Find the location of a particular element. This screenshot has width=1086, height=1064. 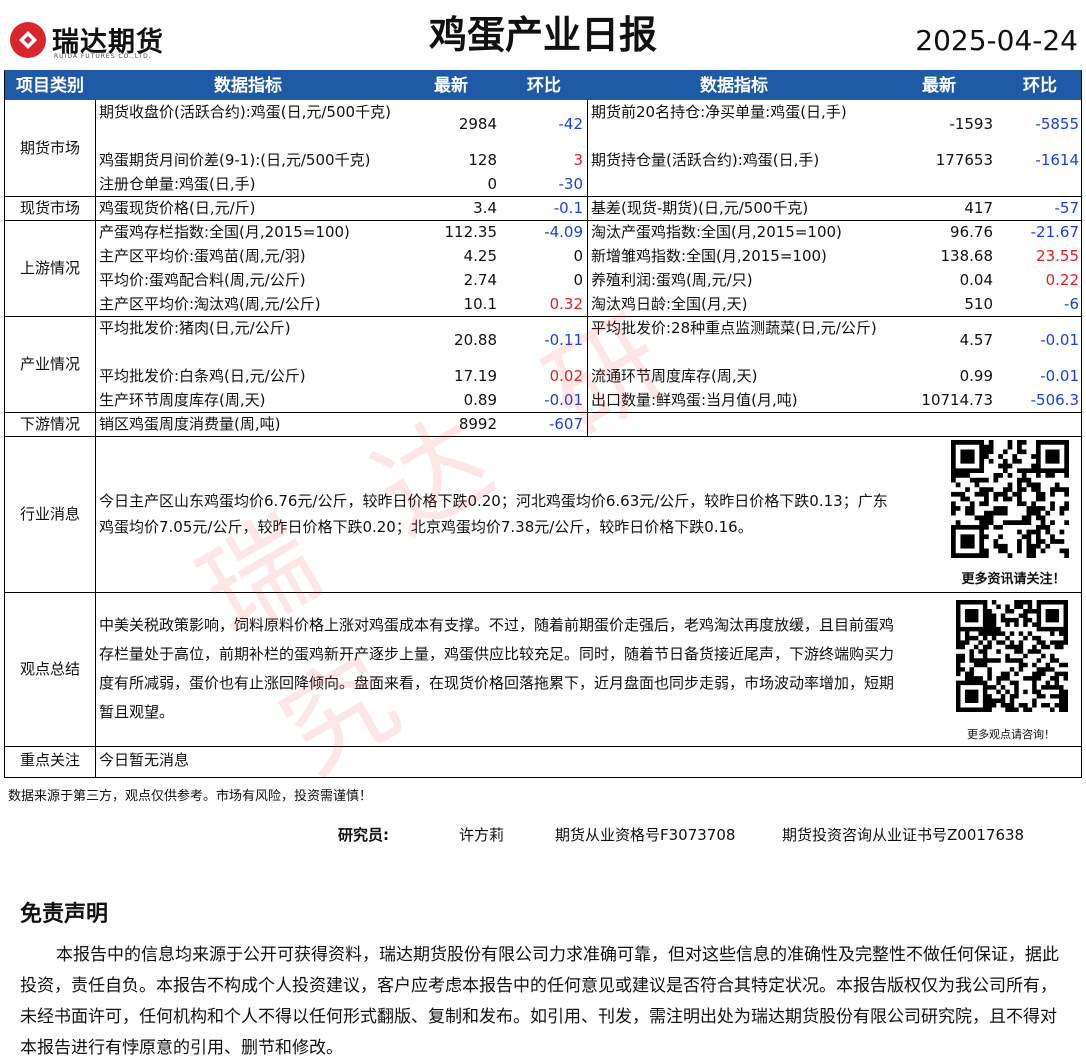

indicator-name: 产蛋鸡存栏指数:全国(月,2015=100) is located at coordinates (224, 232).